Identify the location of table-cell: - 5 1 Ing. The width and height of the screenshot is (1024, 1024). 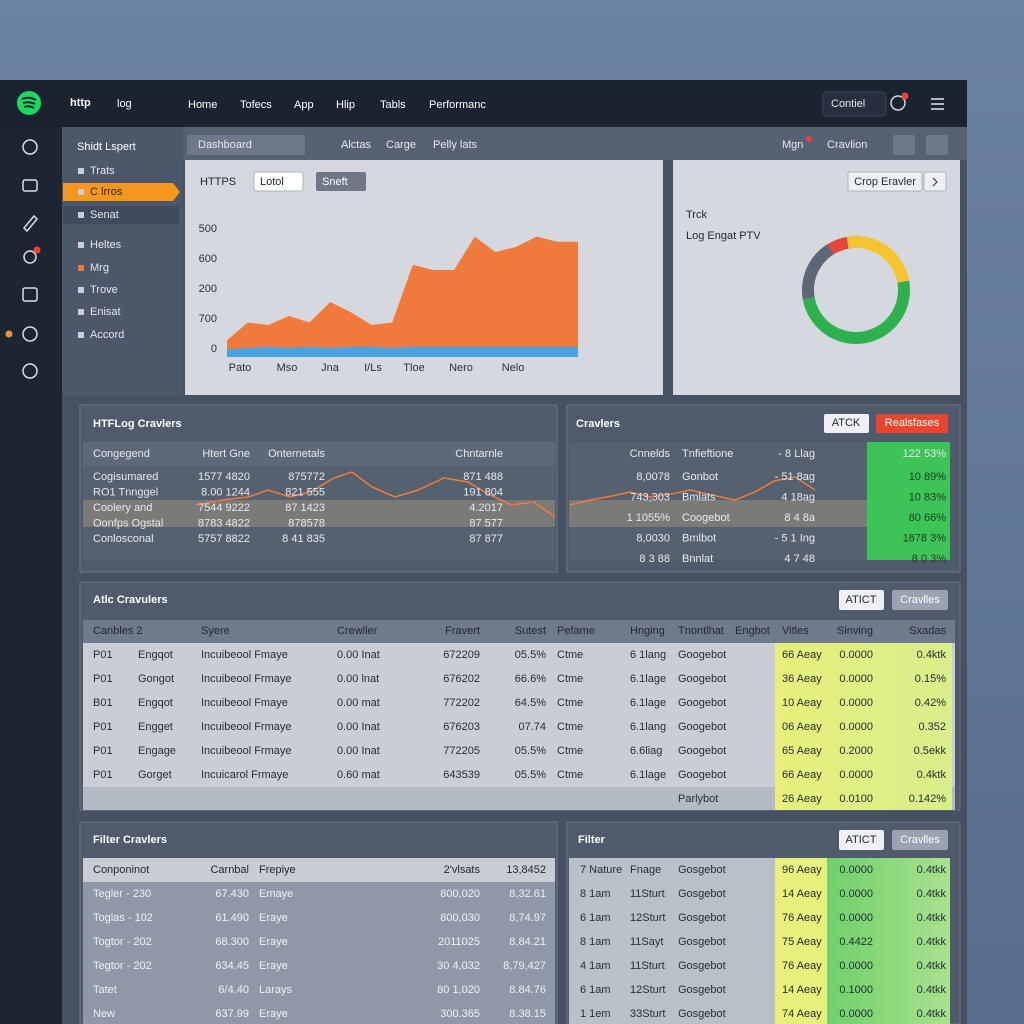
(795, 538).